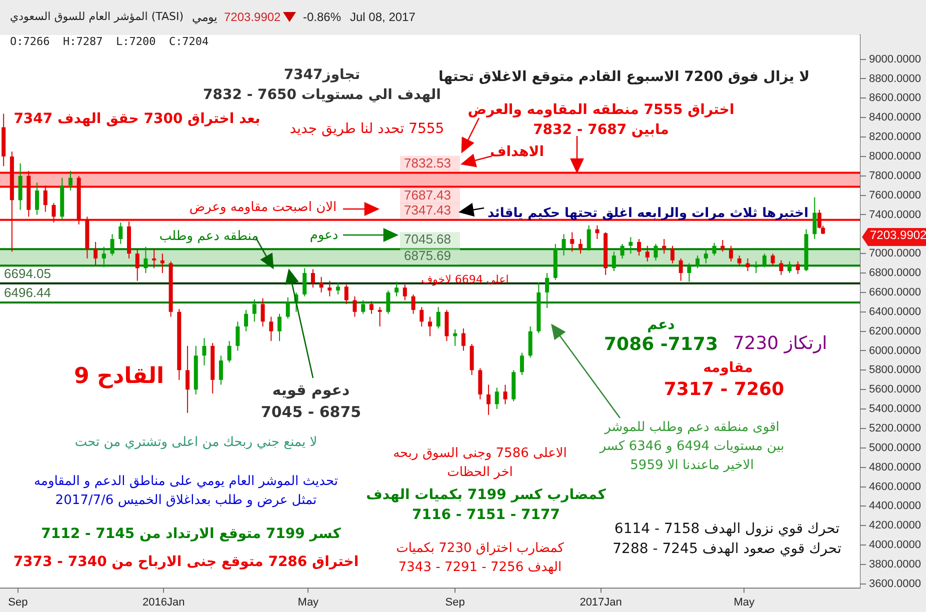 Image resolution: width=926 pixels, height=612 pixels. What do you see at coordinates (204, 17) in the screenshot?
I see `text: يومي` at bounding box center [204, 17].